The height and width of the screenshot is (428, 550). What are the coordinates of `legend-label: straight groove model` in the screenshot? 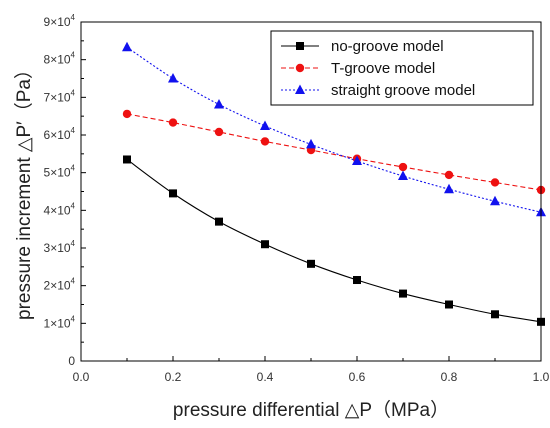 It's located at (403, 90).